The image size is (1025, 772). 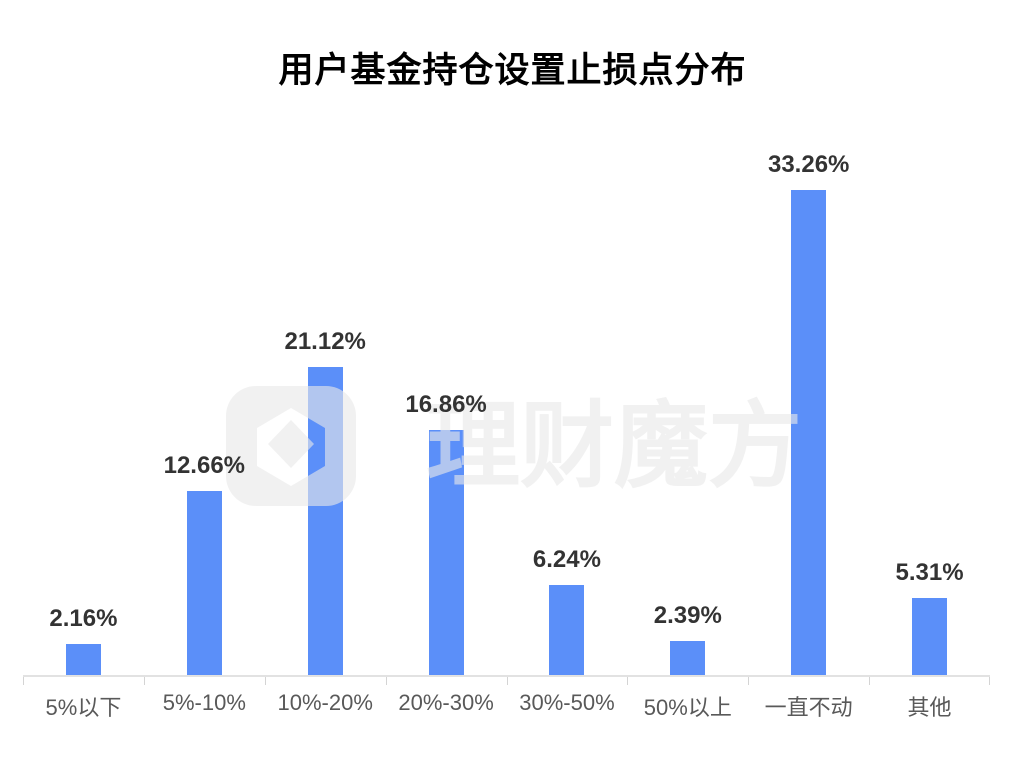 I want to click on bar-value-label: 16.86%, so click(x=446, y=404).